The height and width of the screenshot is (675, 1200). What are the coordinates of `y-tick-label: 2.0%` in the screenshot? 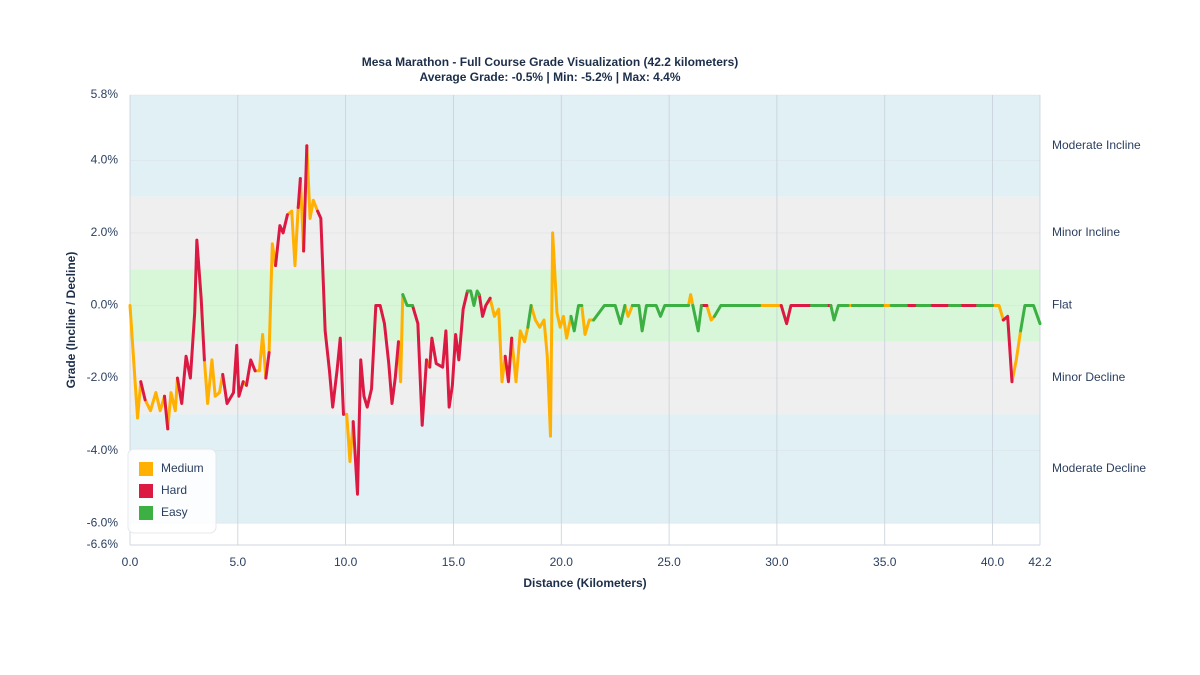 It's located at (105, 232).